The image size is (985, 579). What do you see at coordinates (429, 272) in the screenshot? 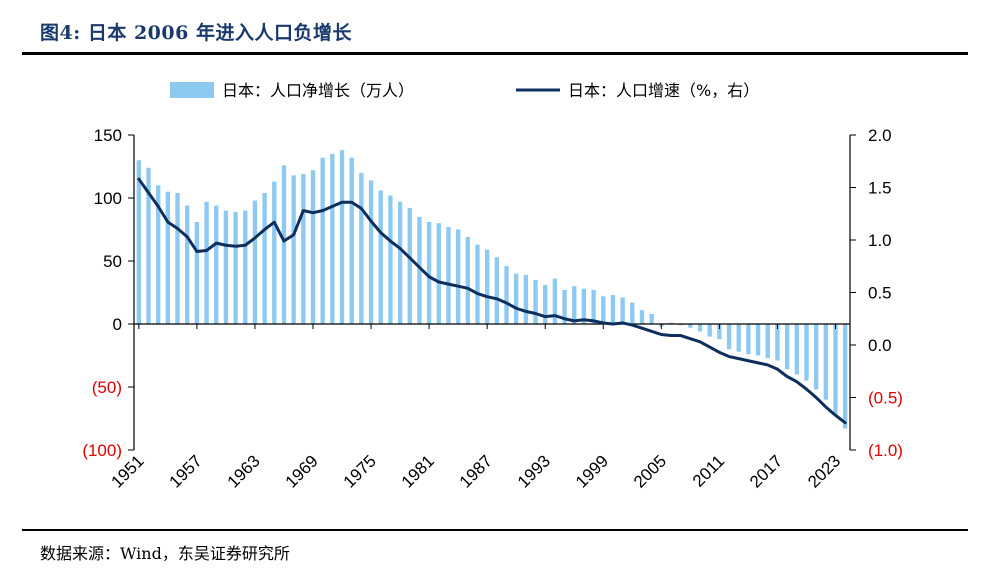
I see `bar-1981` at bounding box center [429, 272].